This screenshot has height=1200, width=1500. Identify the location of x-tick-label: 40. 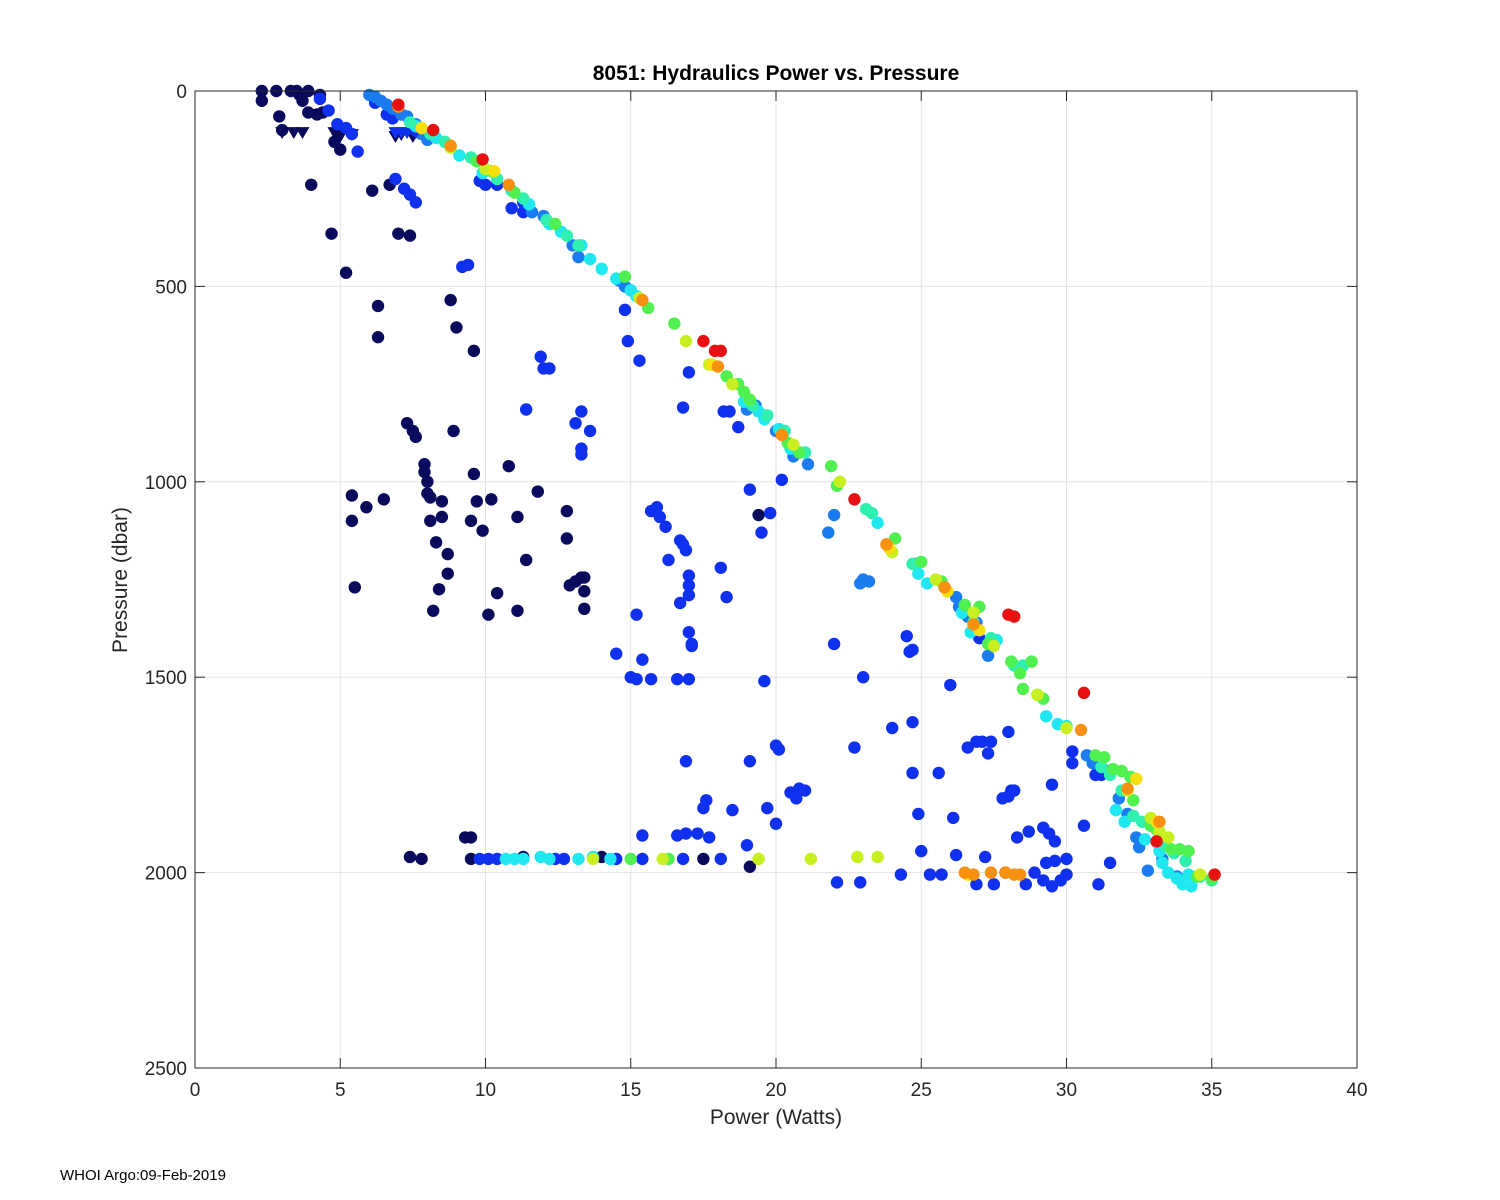
(1356, 1090).